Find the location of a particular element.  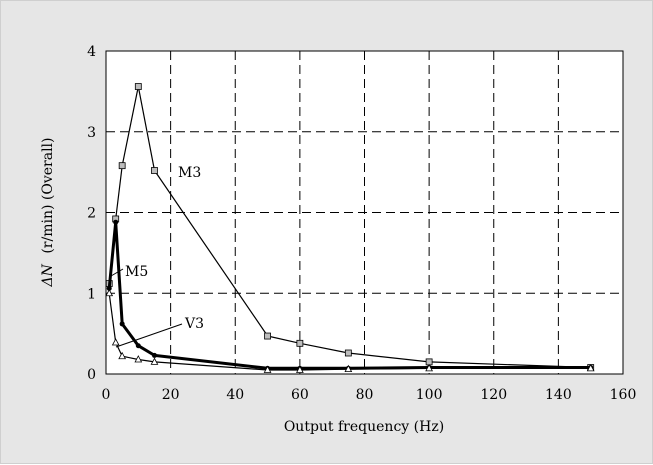

y-axis-title: ΔN (r/min) (Overall) is located at coordinates (48, 213).